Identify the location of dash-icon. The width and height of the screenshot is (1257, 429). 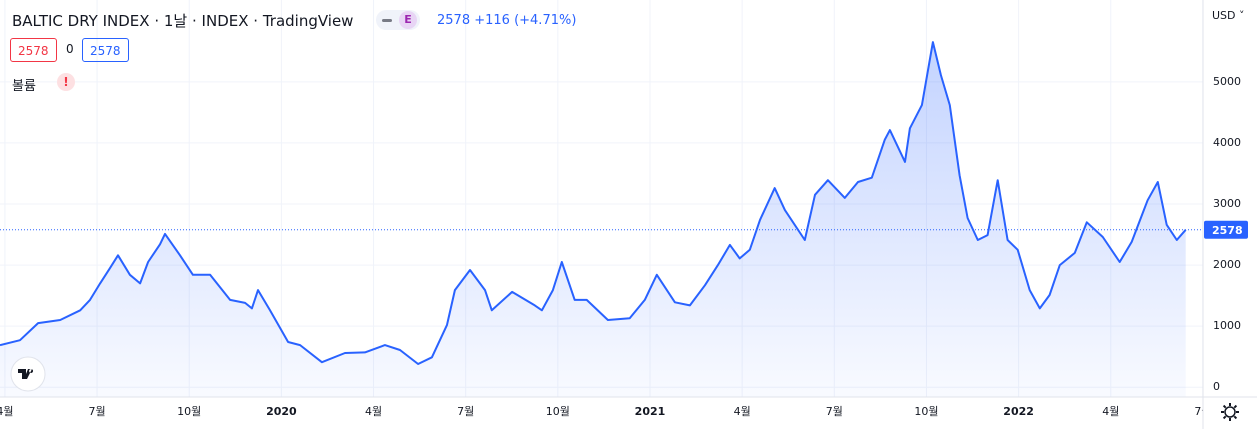
(387, 20).